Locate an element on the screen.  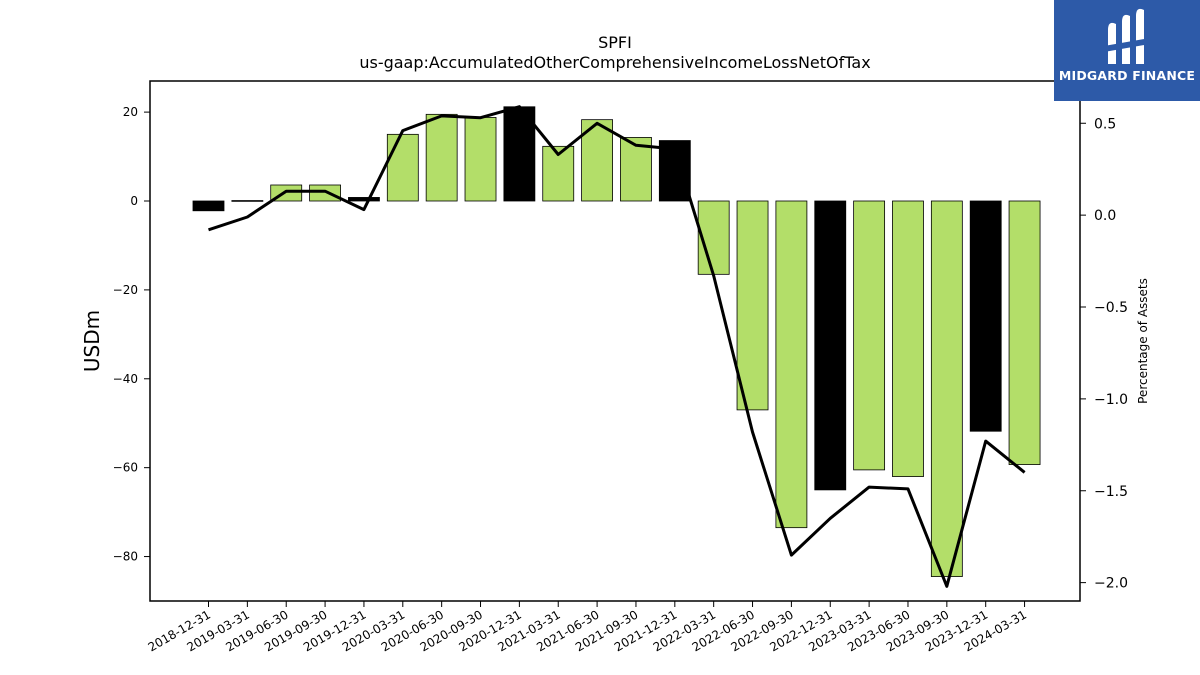
logo-mark-icon is located at coordinates (1127, 36).